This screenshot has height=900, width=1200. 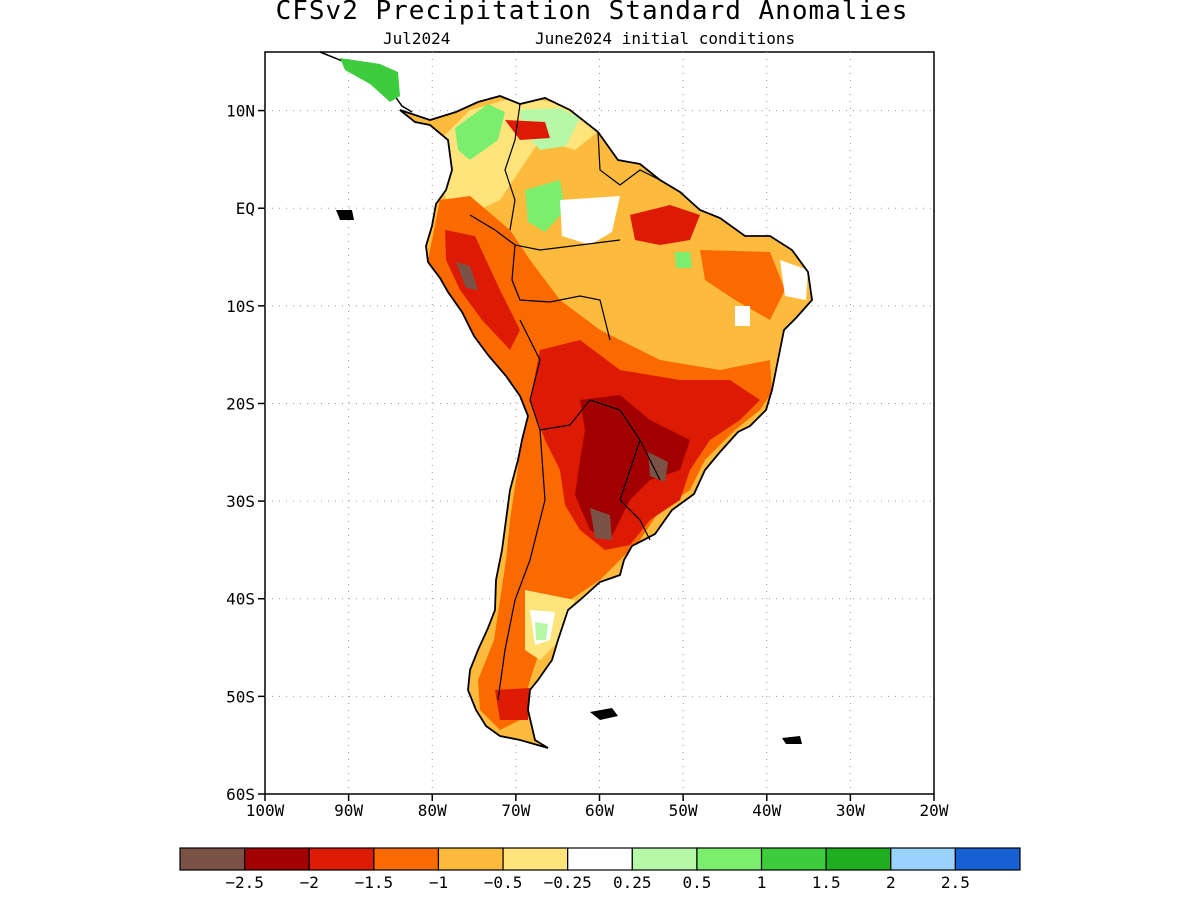 I want to click on anomaly-area-wet-venezuela, so click(x=550, y=129).